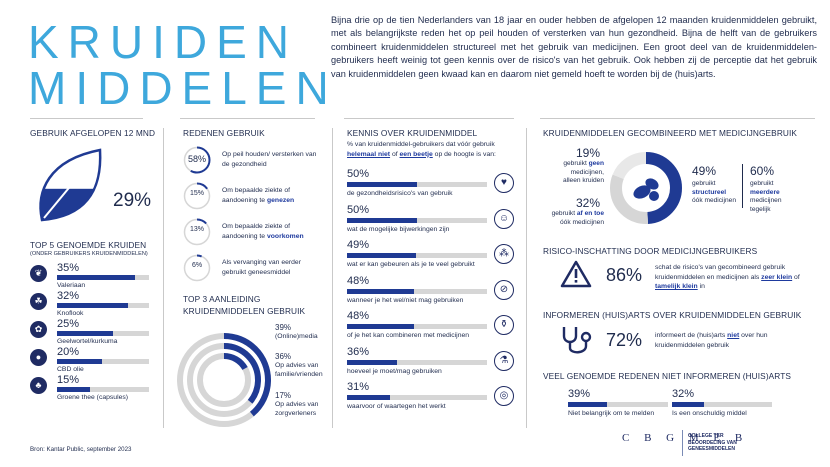 This screenshot has height=467, width=830. I want to click on oil-drop-icon: ●, so click(38, 357).